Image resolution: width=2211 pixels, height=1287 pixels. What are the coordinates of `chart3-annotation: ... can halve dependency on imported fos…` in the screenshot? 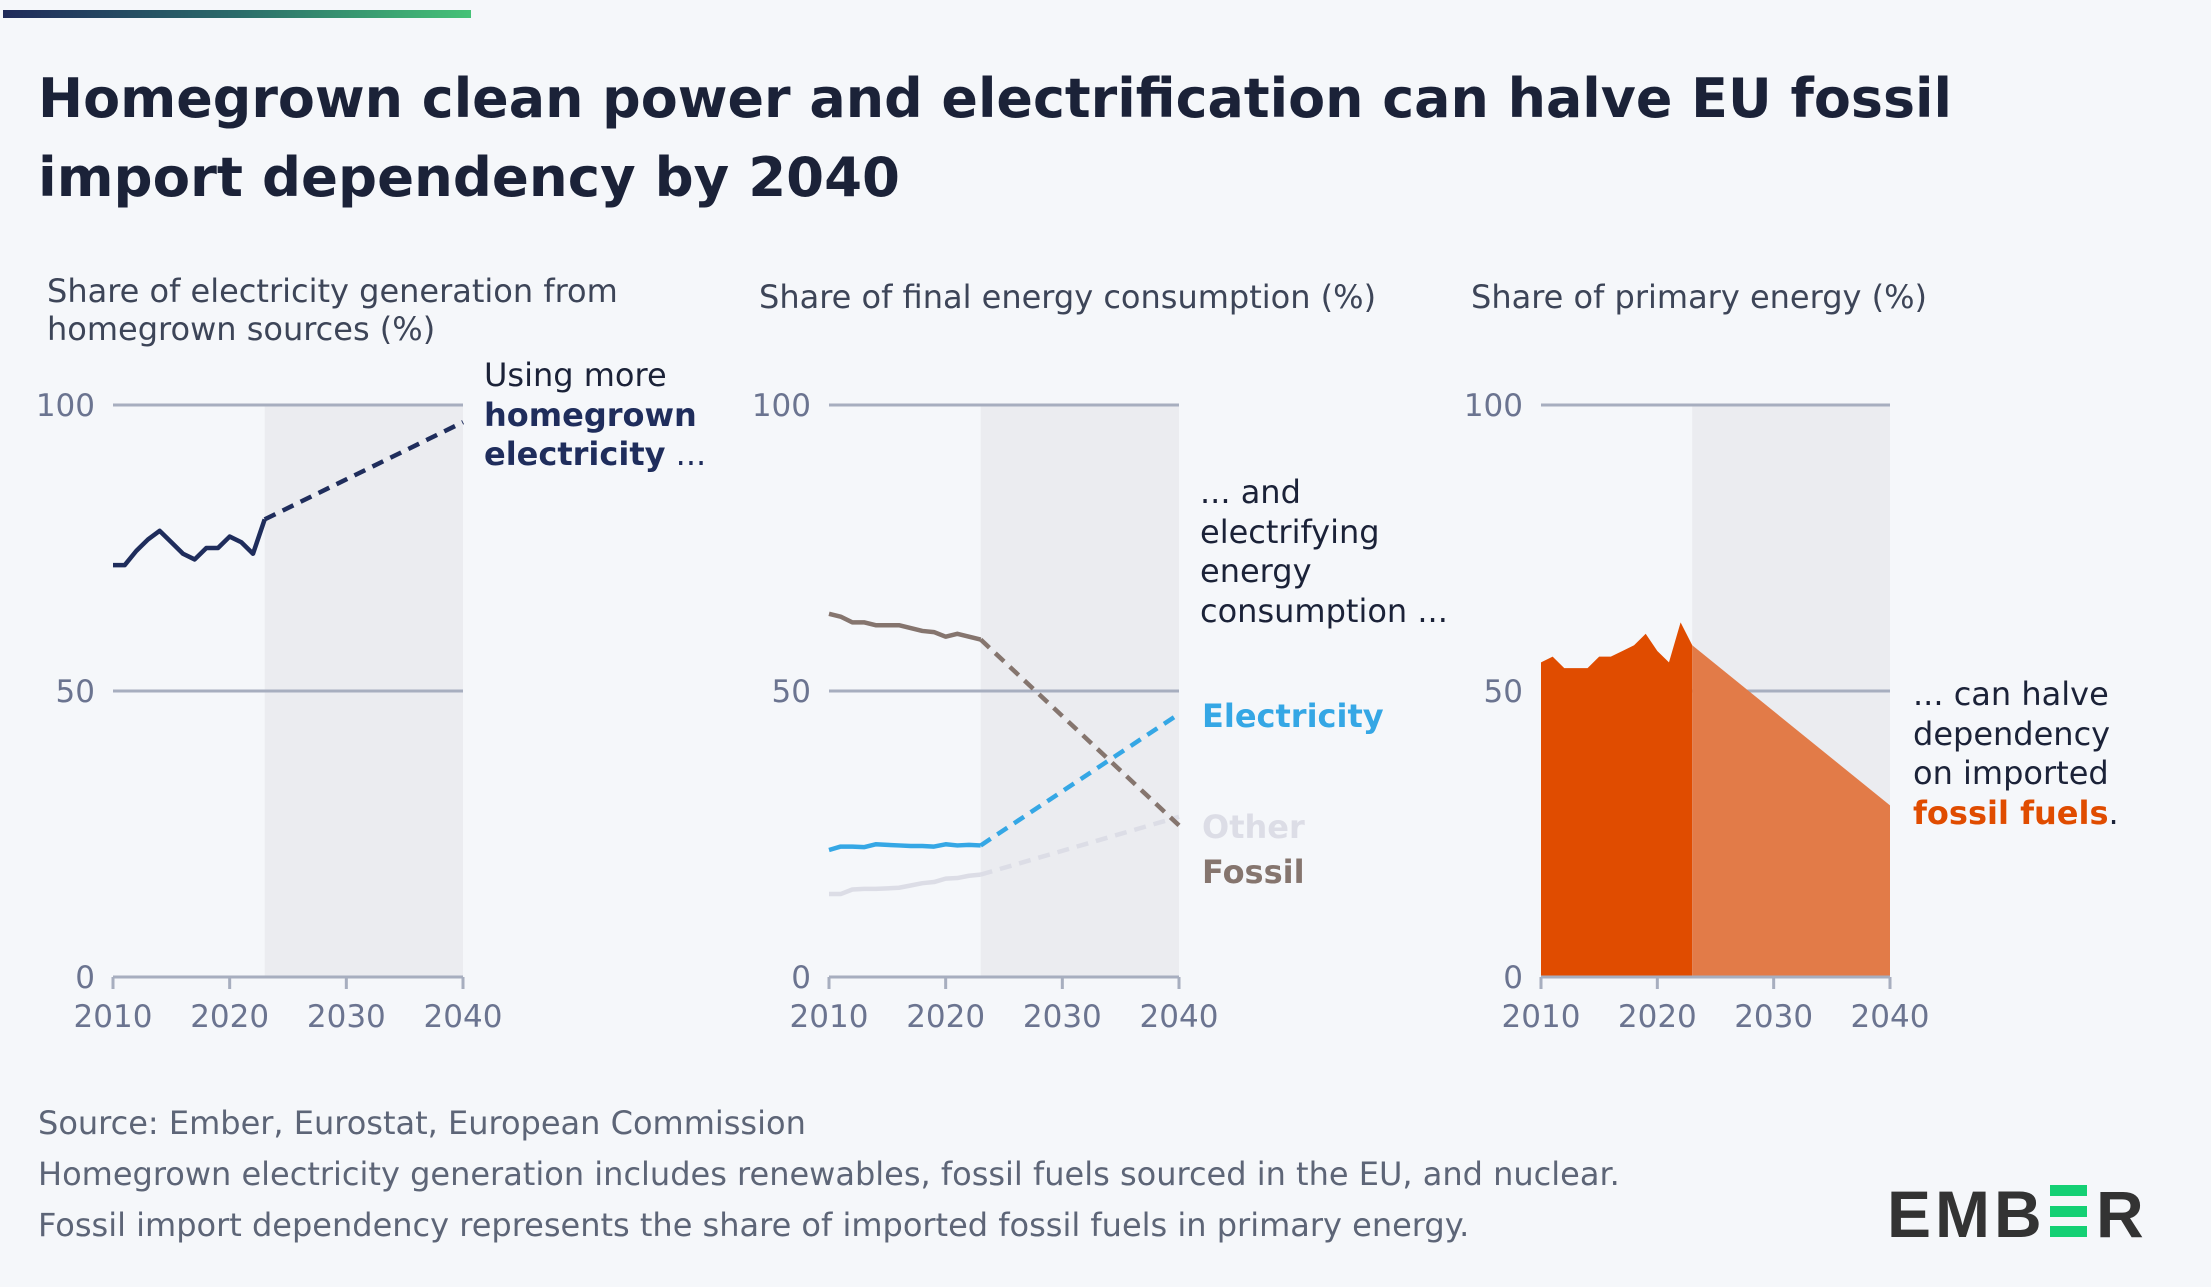 It's located at (2016, 753).